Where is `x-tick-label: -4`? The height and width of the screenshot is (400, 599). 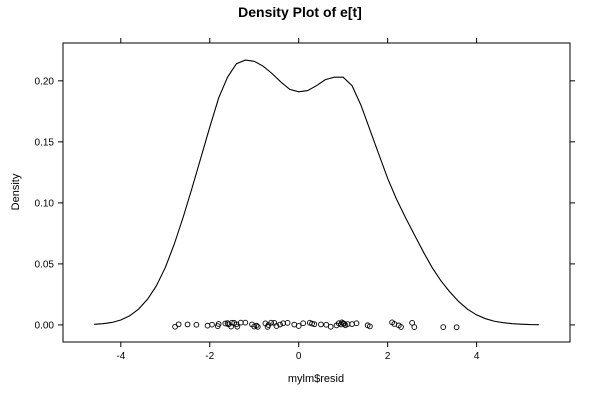
x-tick-label: -4 is located at coordinates (120, 356).